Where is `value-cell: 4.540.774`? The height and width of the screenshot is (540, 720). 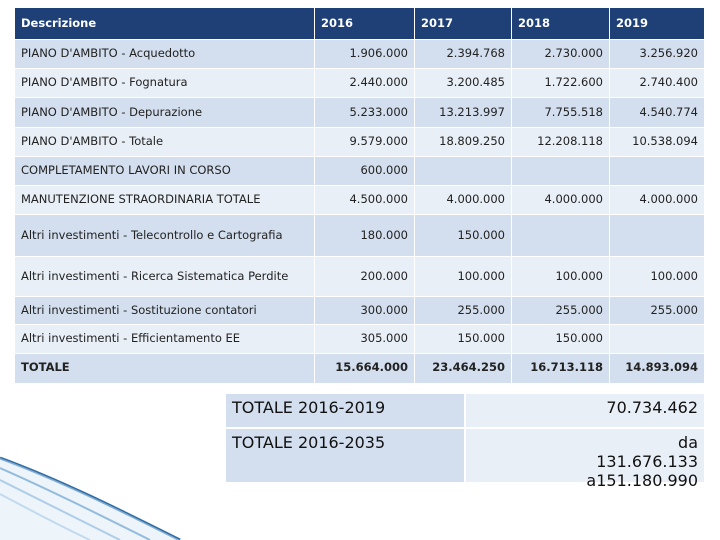 value-cell: 4.540.774 is located at coordinates (657, 113).